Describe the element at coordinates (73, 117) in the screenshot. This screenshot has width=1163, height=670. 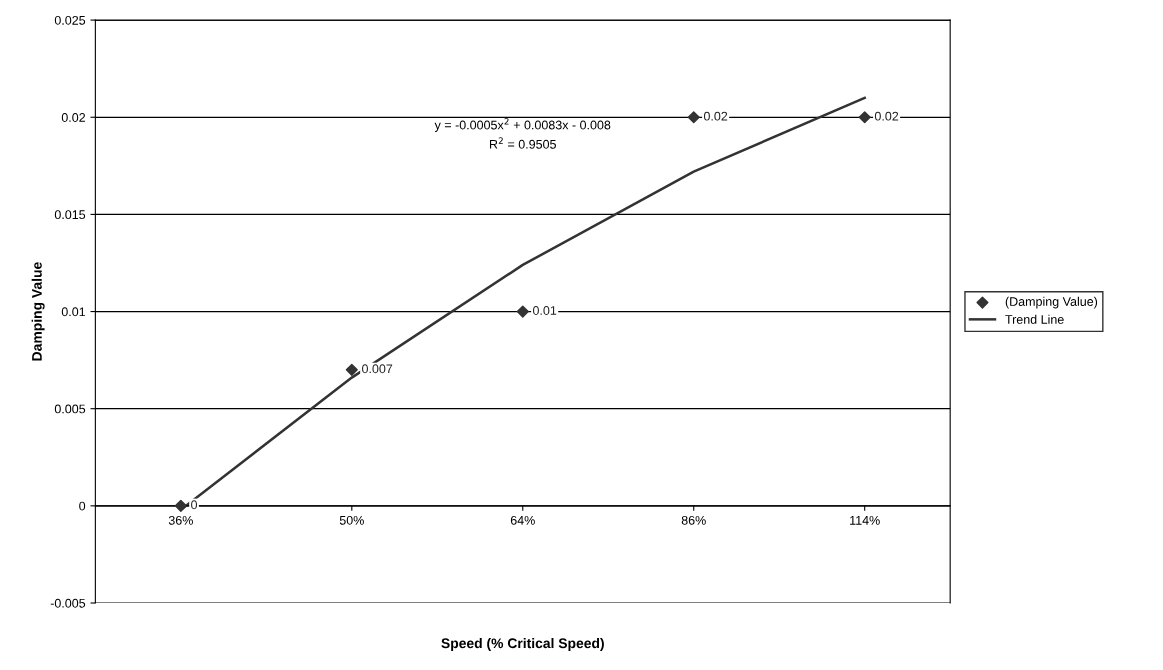
I see `y-tick-label: 0.02` at that location.